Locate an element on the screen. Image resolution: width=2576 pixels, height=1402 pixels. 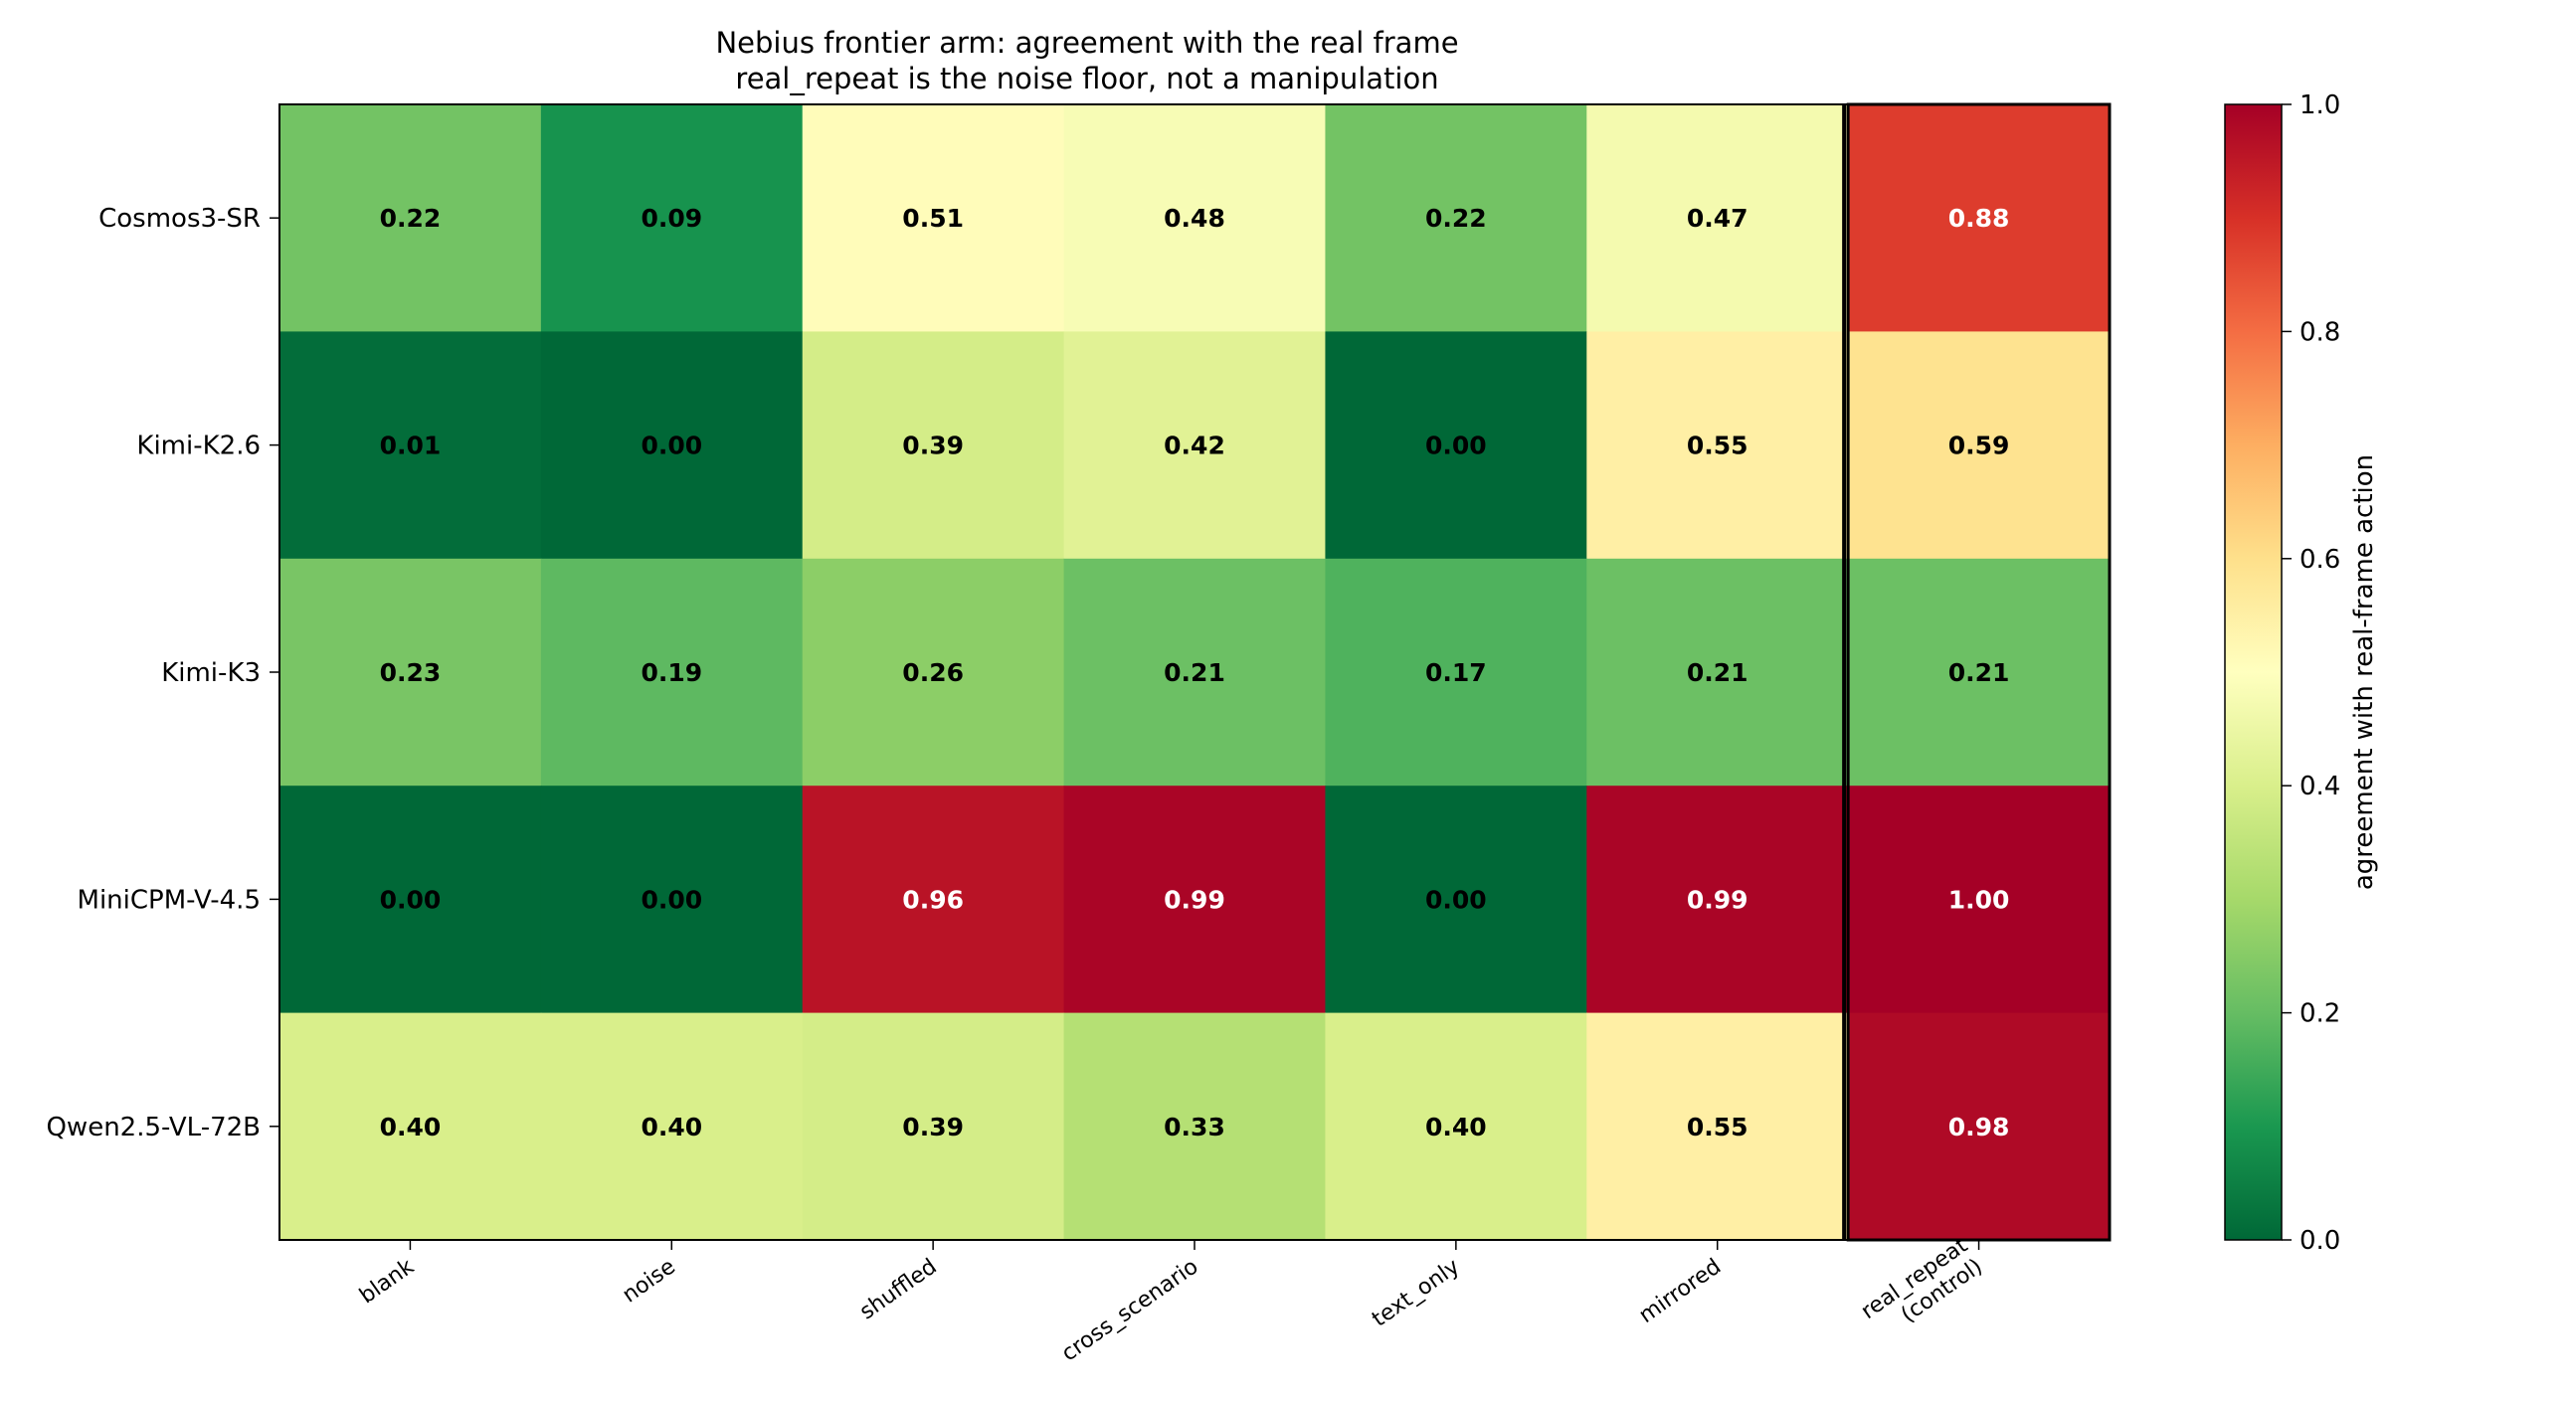
cell-value-label: 0.59 is located at coordinates (1979, 446).